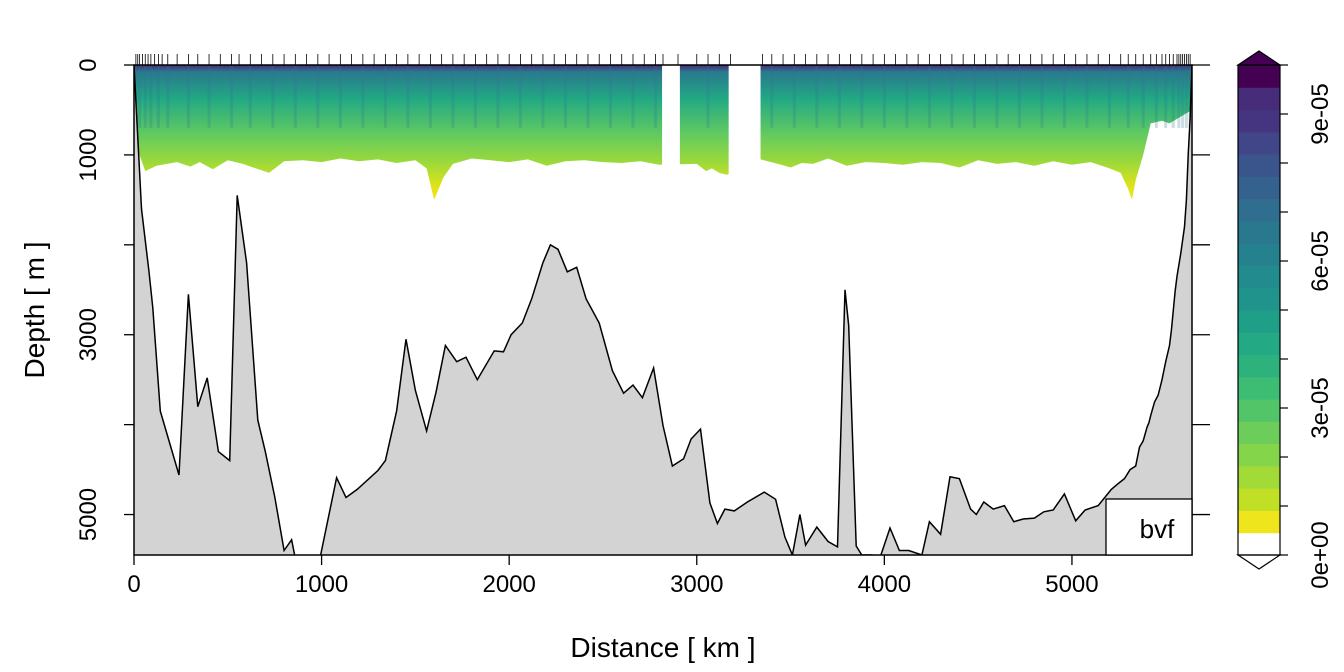 The height and width of the screenshot is (672, 1344). I want to click on right-axis-ticks, so click(1201, 290).